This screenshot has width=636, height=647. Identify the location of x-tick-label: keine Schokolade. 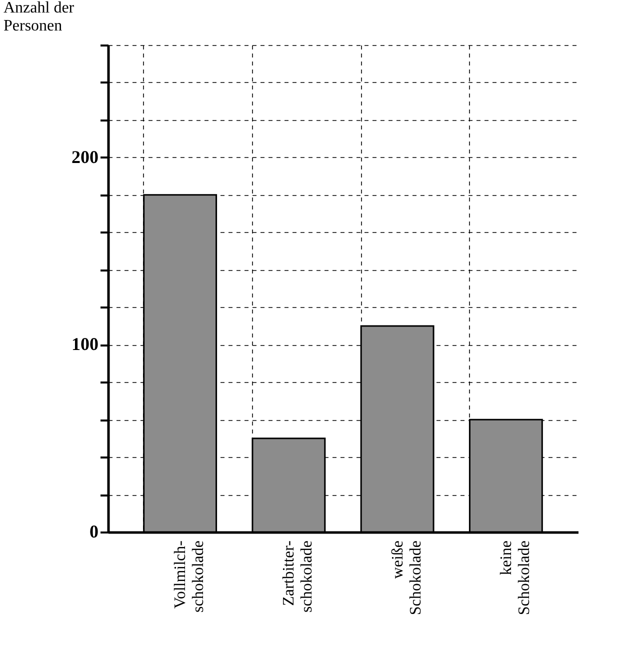
(515, 578).